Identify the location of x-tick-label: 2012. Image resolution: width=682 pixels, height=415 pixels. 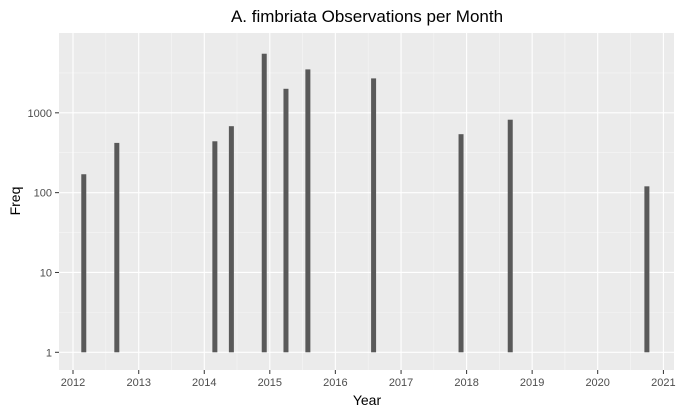
(73, 383).